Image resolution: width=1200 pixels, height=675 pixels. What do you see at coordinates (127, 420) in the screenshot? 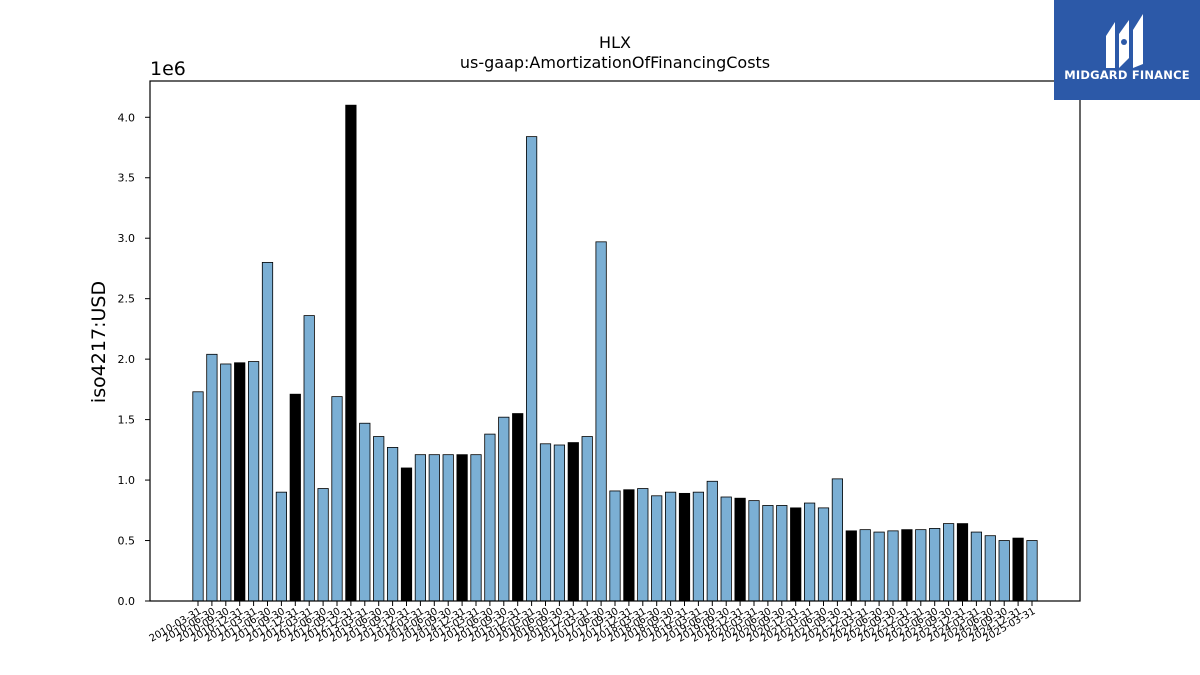
I see `y-tick-label: 1.5` at bounding box center [127, 420].